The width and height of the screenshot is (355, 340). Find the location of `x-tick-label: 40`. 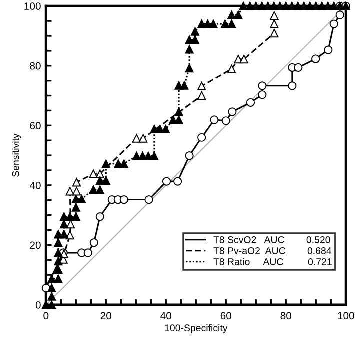

x-tick-label: 40 is located at coordinates (166, 316).